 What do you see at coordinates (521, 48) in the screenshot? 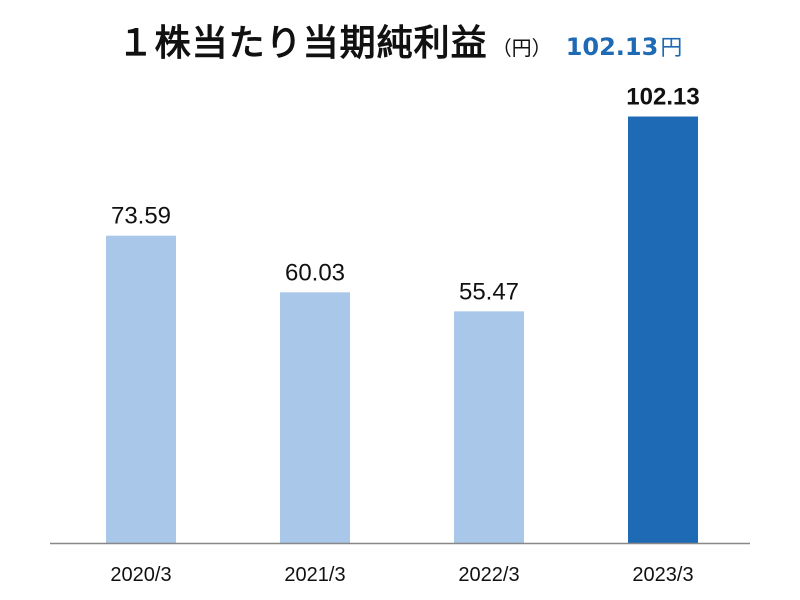
I see `chart-unit-label: （円）` at bounding box center [521, 48].